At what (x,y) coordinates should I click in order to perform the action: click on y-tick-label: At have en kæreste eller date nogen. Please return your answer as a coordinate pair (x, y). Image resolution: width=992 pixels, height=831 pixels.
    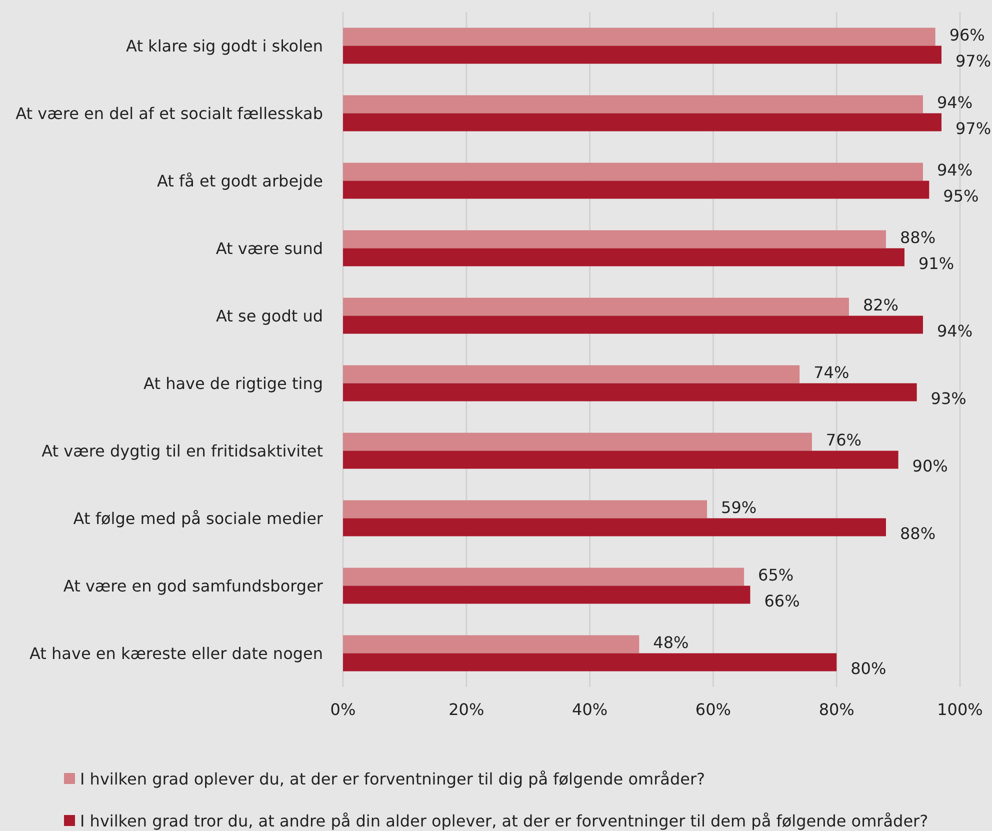
    Looking at the image, I should click on (176, 653).